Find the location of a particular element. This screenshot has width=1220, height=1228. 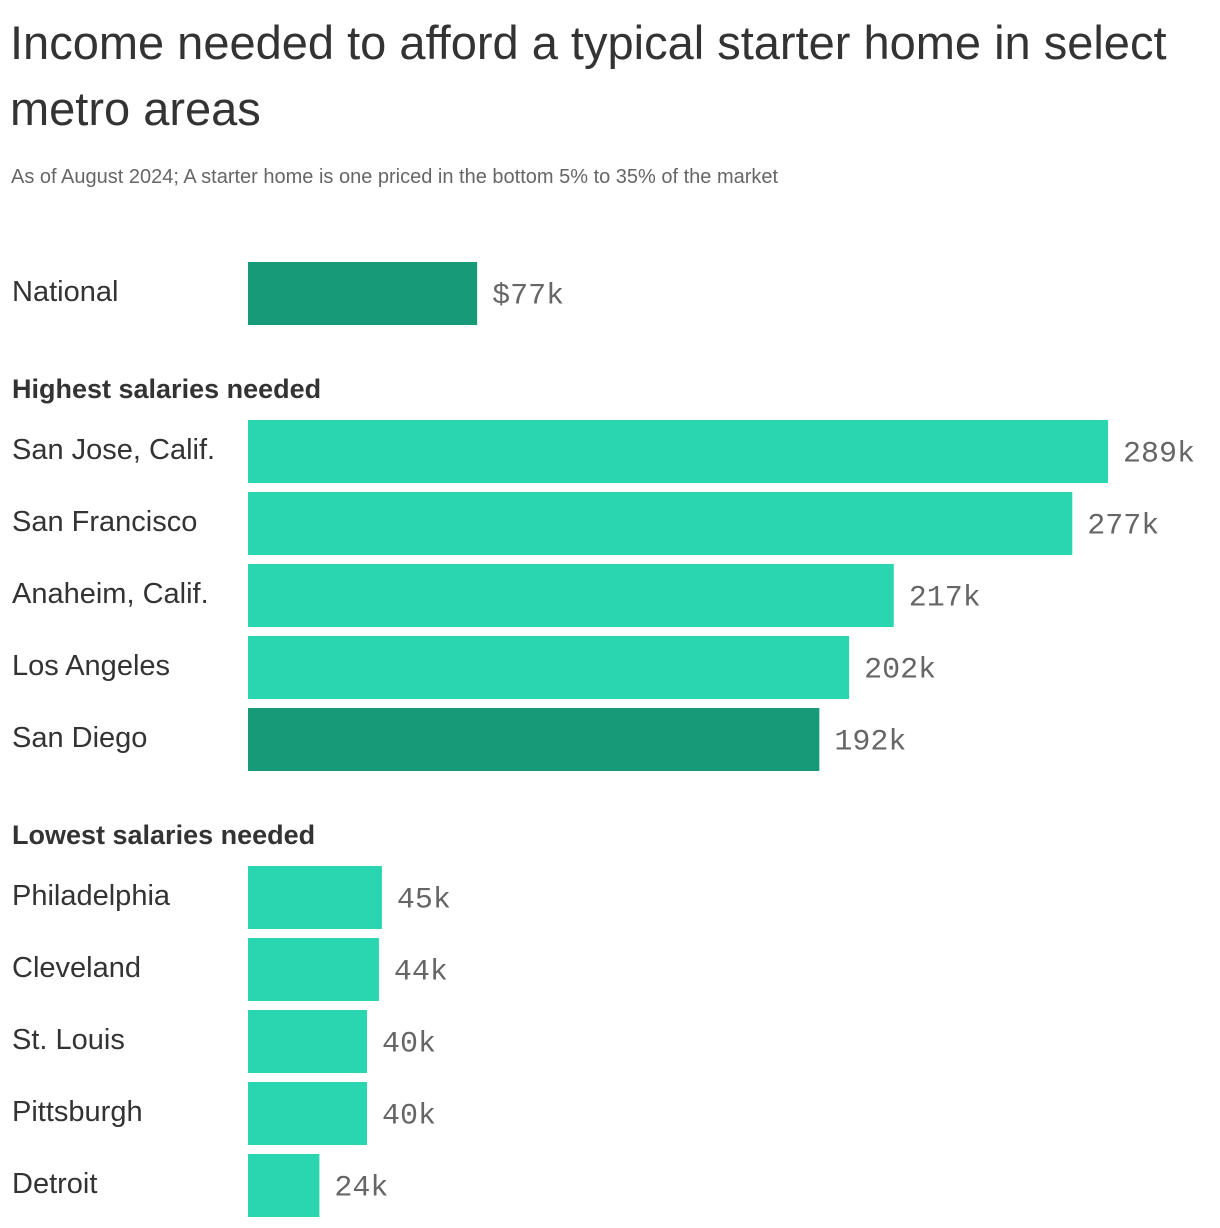

value-label: 289k is located at coordinates (1159, 454).